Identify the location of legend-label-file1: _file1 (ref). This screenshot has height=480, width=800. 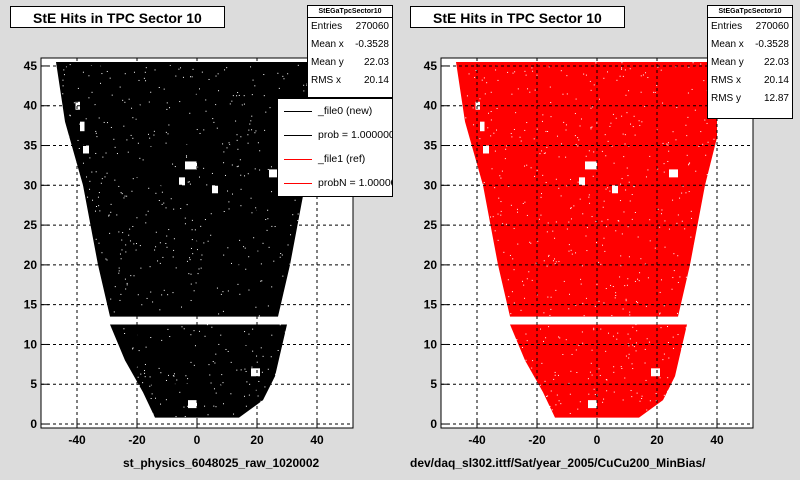
(342, 159).